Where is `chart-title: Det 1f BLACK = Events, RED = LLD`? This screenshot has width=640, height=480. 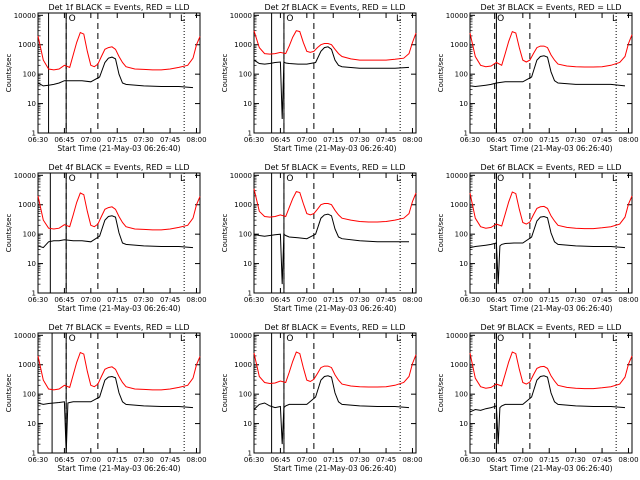 chart-title: Det 1f BLACK = Events, RED = LLD is located at coordinates (118, 7).